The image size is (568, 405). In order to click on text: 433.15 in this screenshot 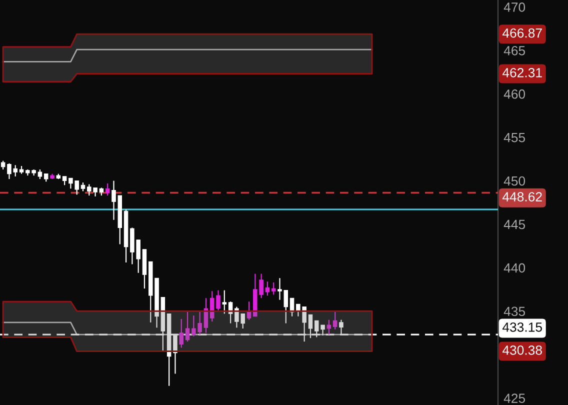, I will do `click(522, 327)`.